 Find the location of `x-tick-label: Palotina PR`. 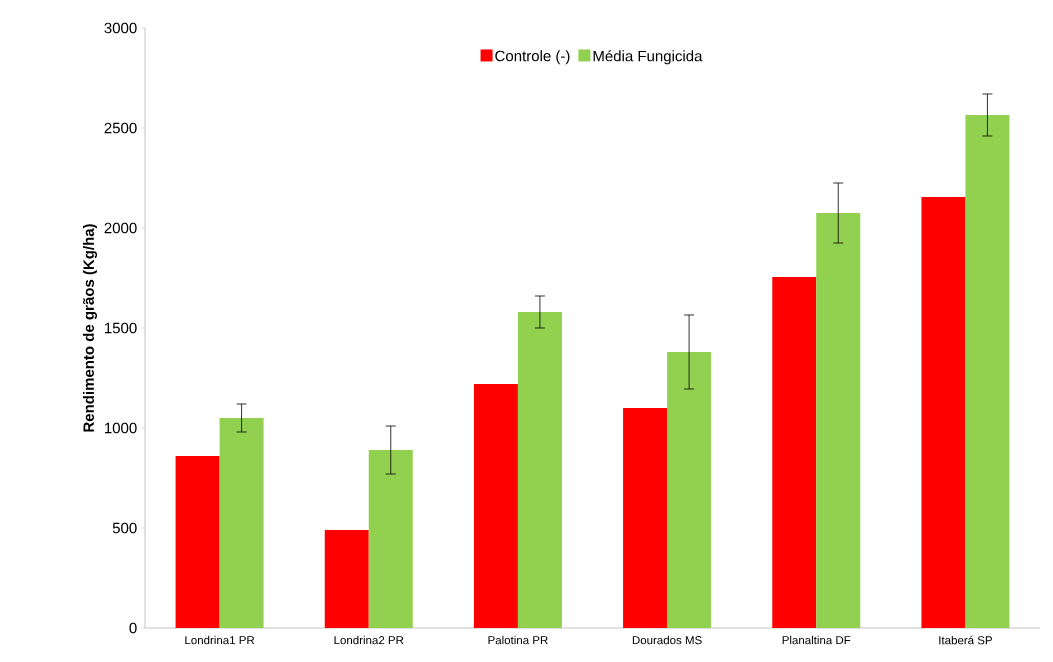

x-tick-label: Palotina PR is located at coordinates (518, 640).